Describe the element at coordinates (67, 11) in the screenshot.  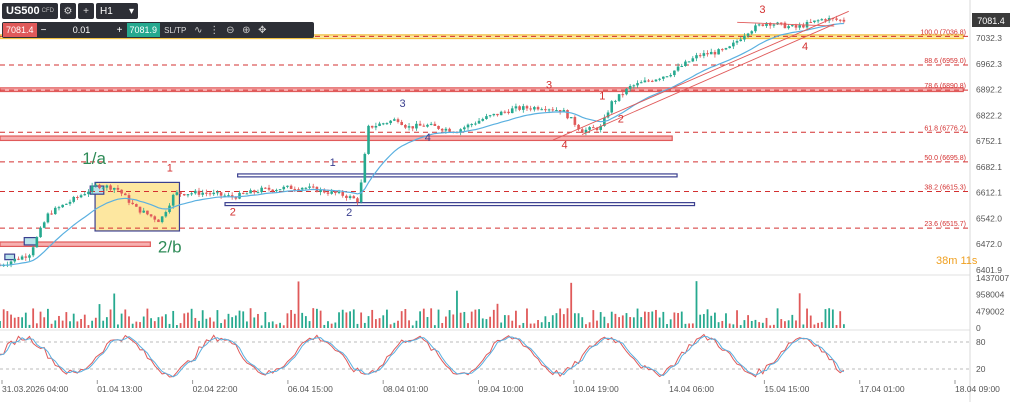
I see `settings-icon: ⚙` at that location.